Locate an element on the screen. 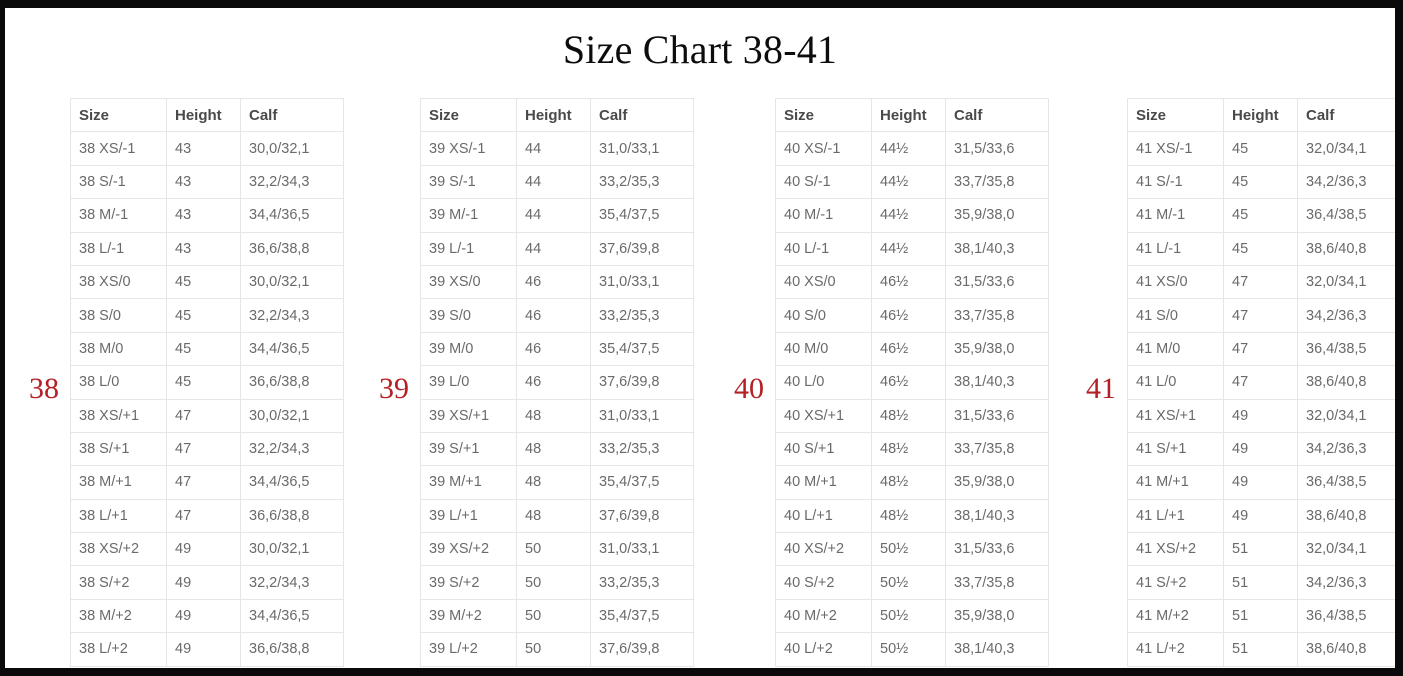 This screenshot has width=1403, height=676. table-row: 40 S/-1 44½ 33,7/35,8 is located at coordinates (912, 182).